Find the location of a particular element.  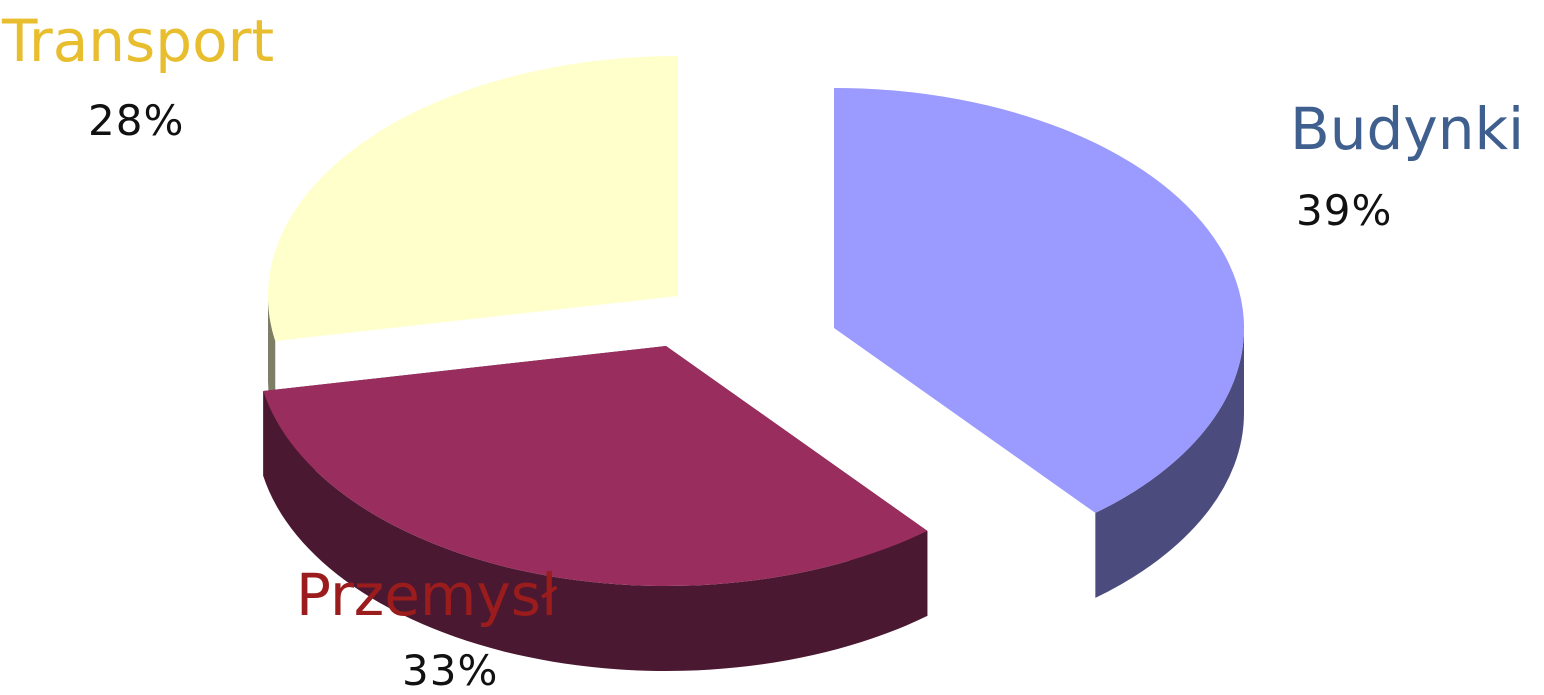

slice-label-przemysl: Przemysł is located at coordinates (427, 595).